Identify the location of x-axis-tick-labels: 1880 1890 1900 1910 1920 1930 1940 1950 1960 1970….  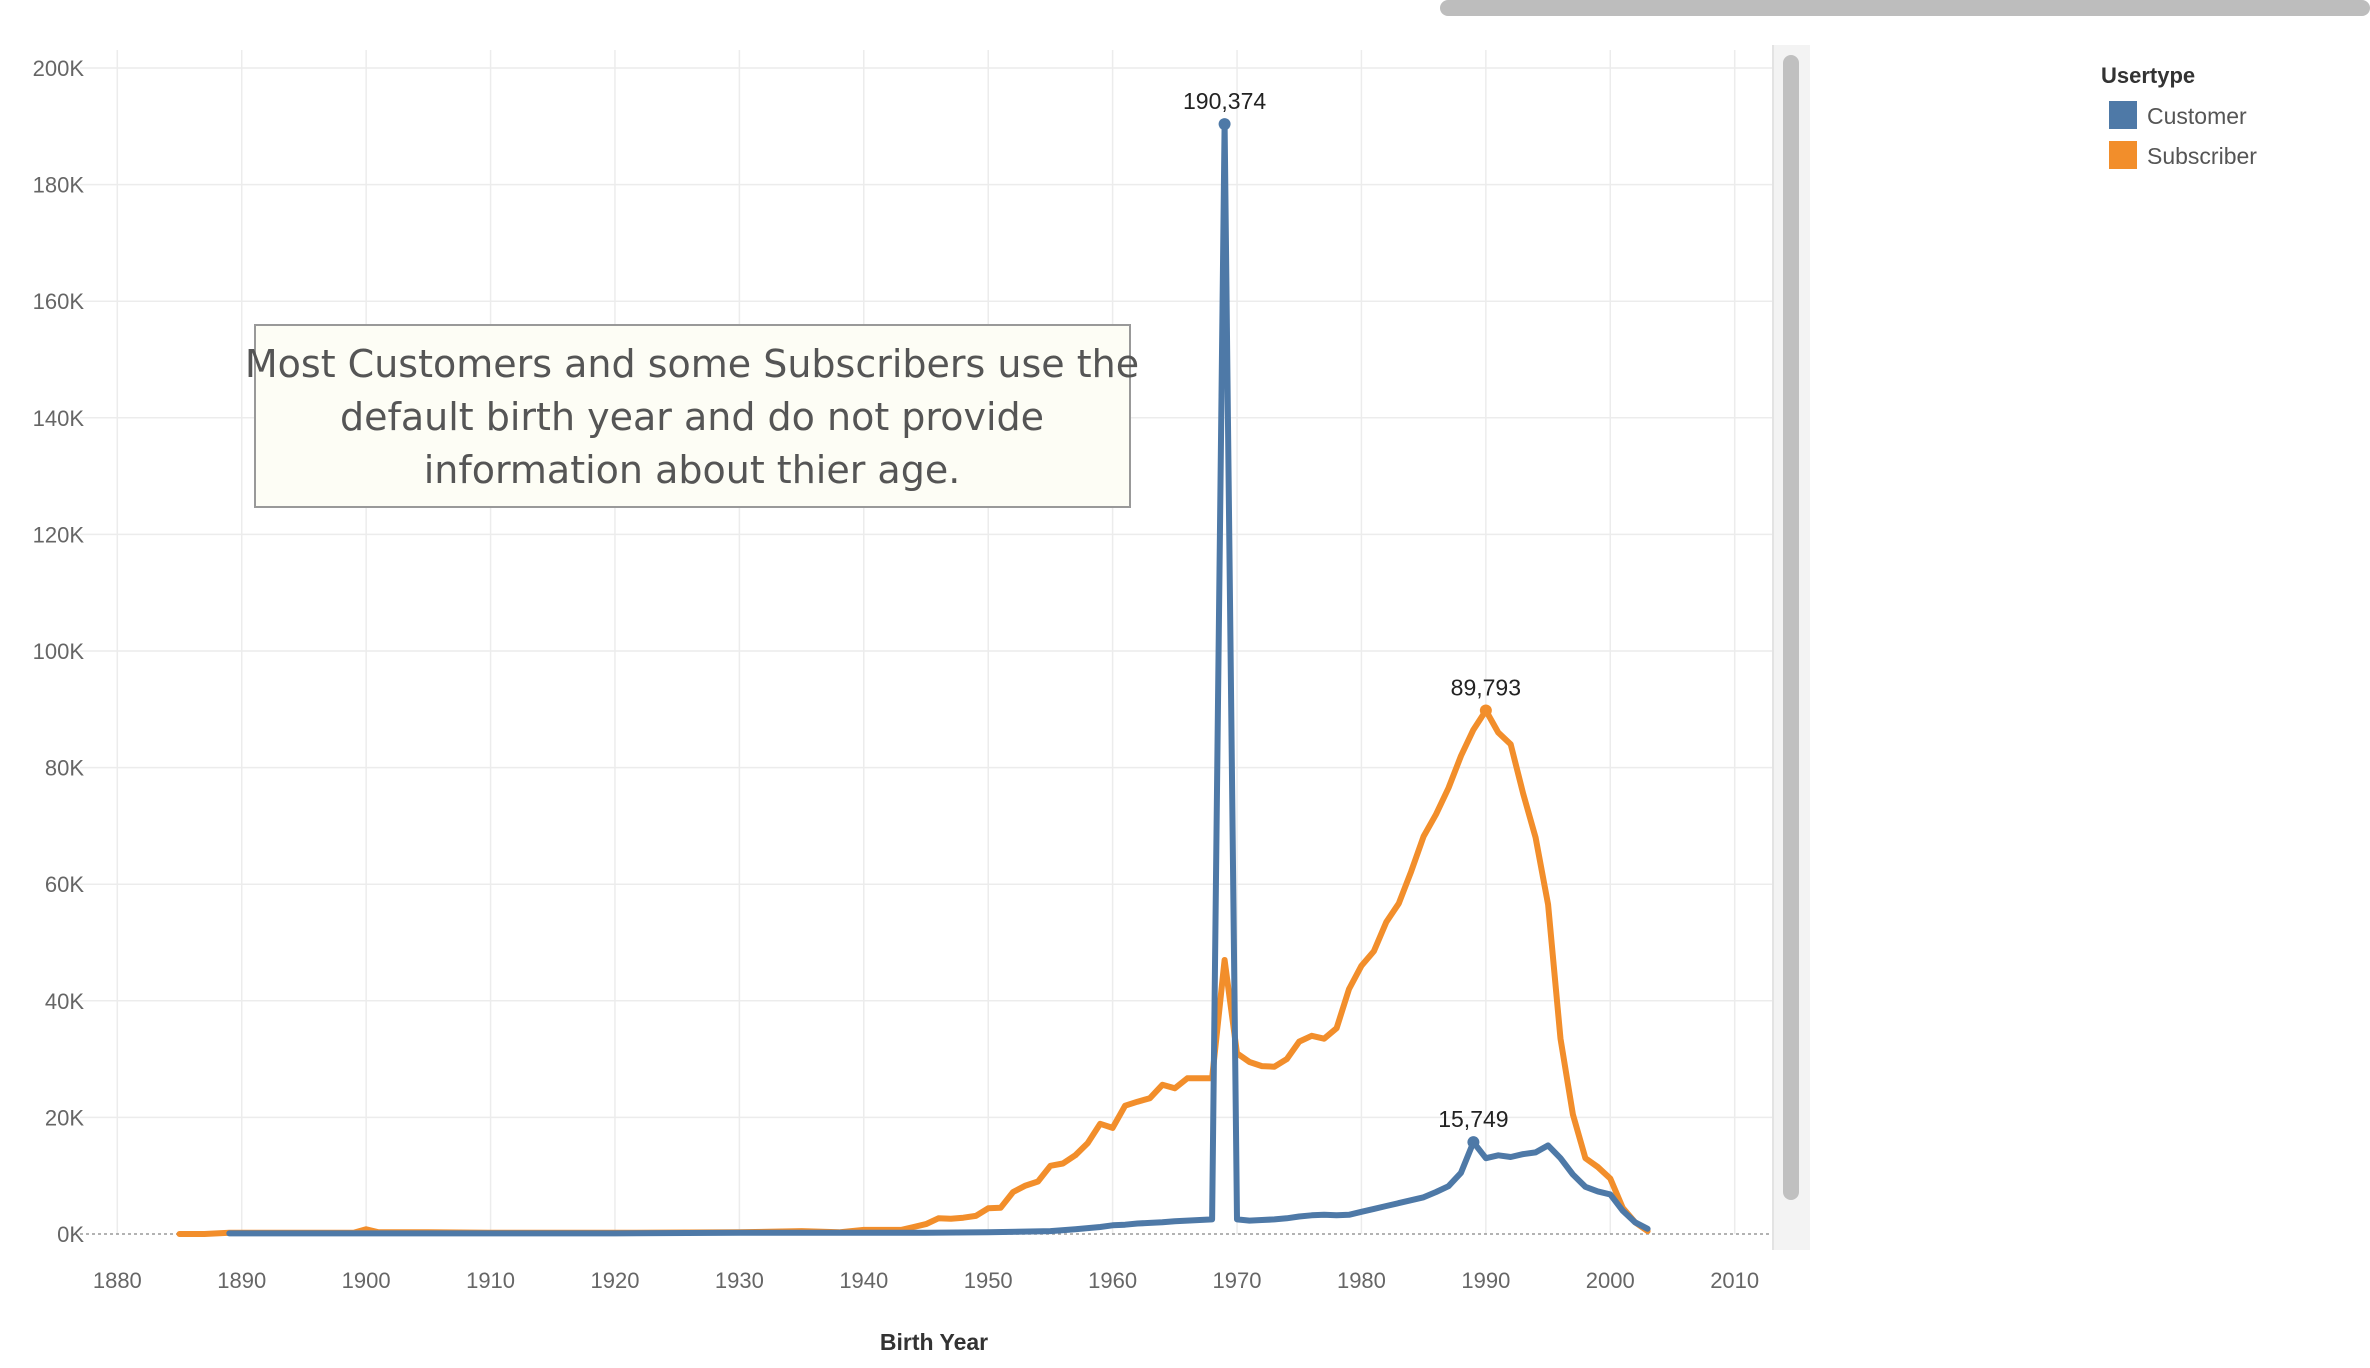
(926, 1280).